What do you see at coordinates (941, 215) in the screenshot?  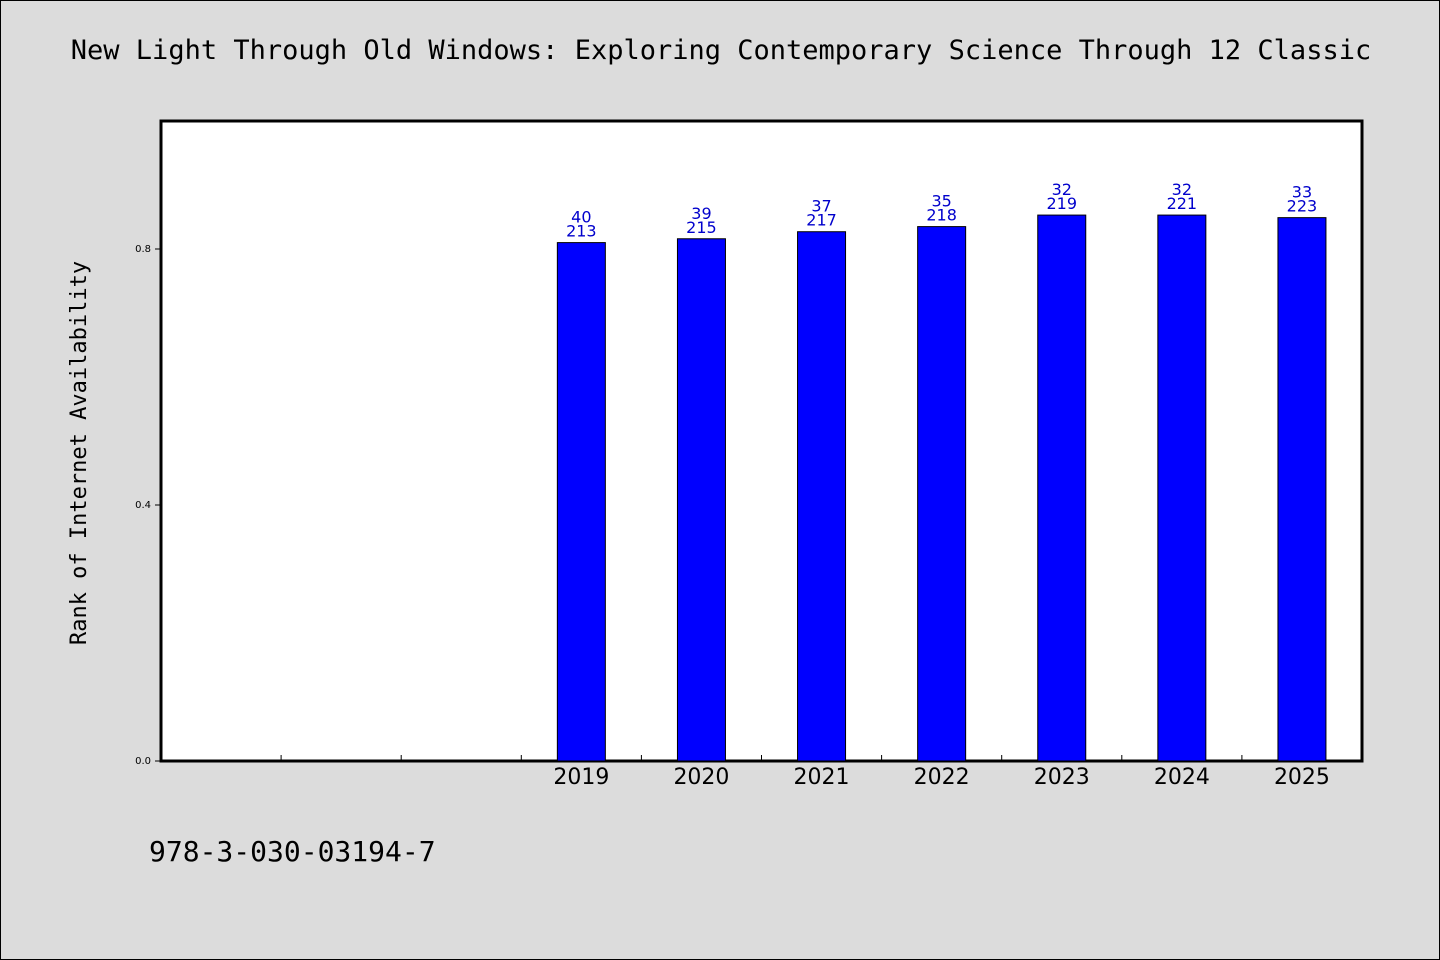 I see `bar-label-bottom: 218` at bounding box center [941, 215].